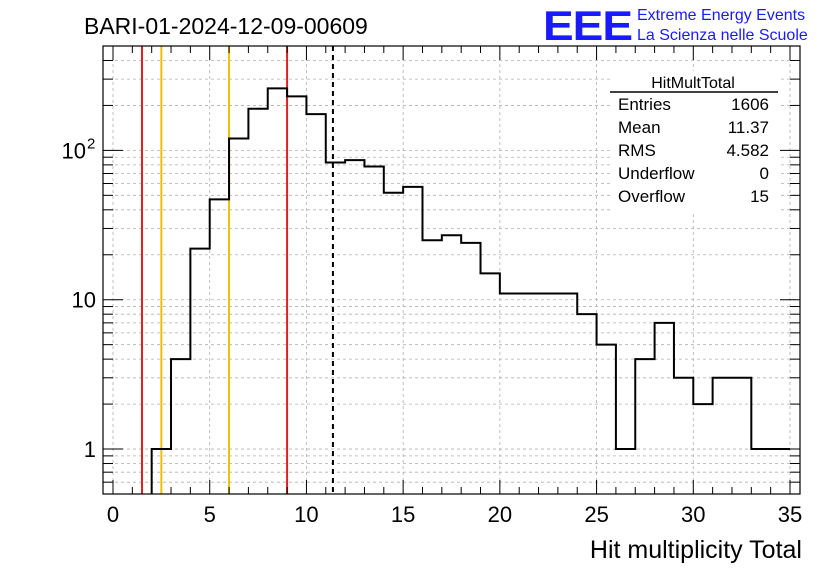 The height and width of the screenshot is (572, 836). I want to click on stats-box-background, so click(694, 141).